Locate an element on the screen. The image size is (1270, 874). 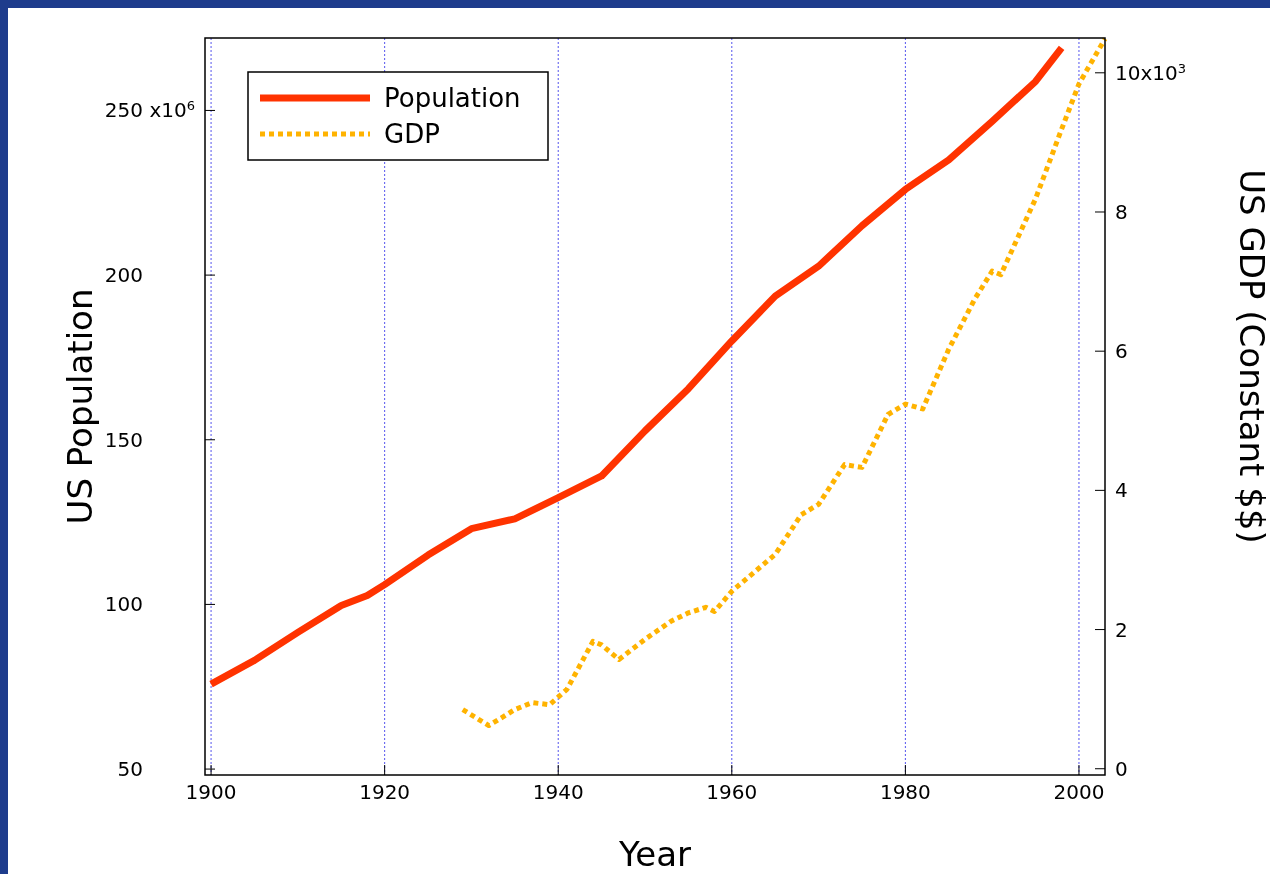
text: x10$^{6}$ is located at coordinates (172, 110).